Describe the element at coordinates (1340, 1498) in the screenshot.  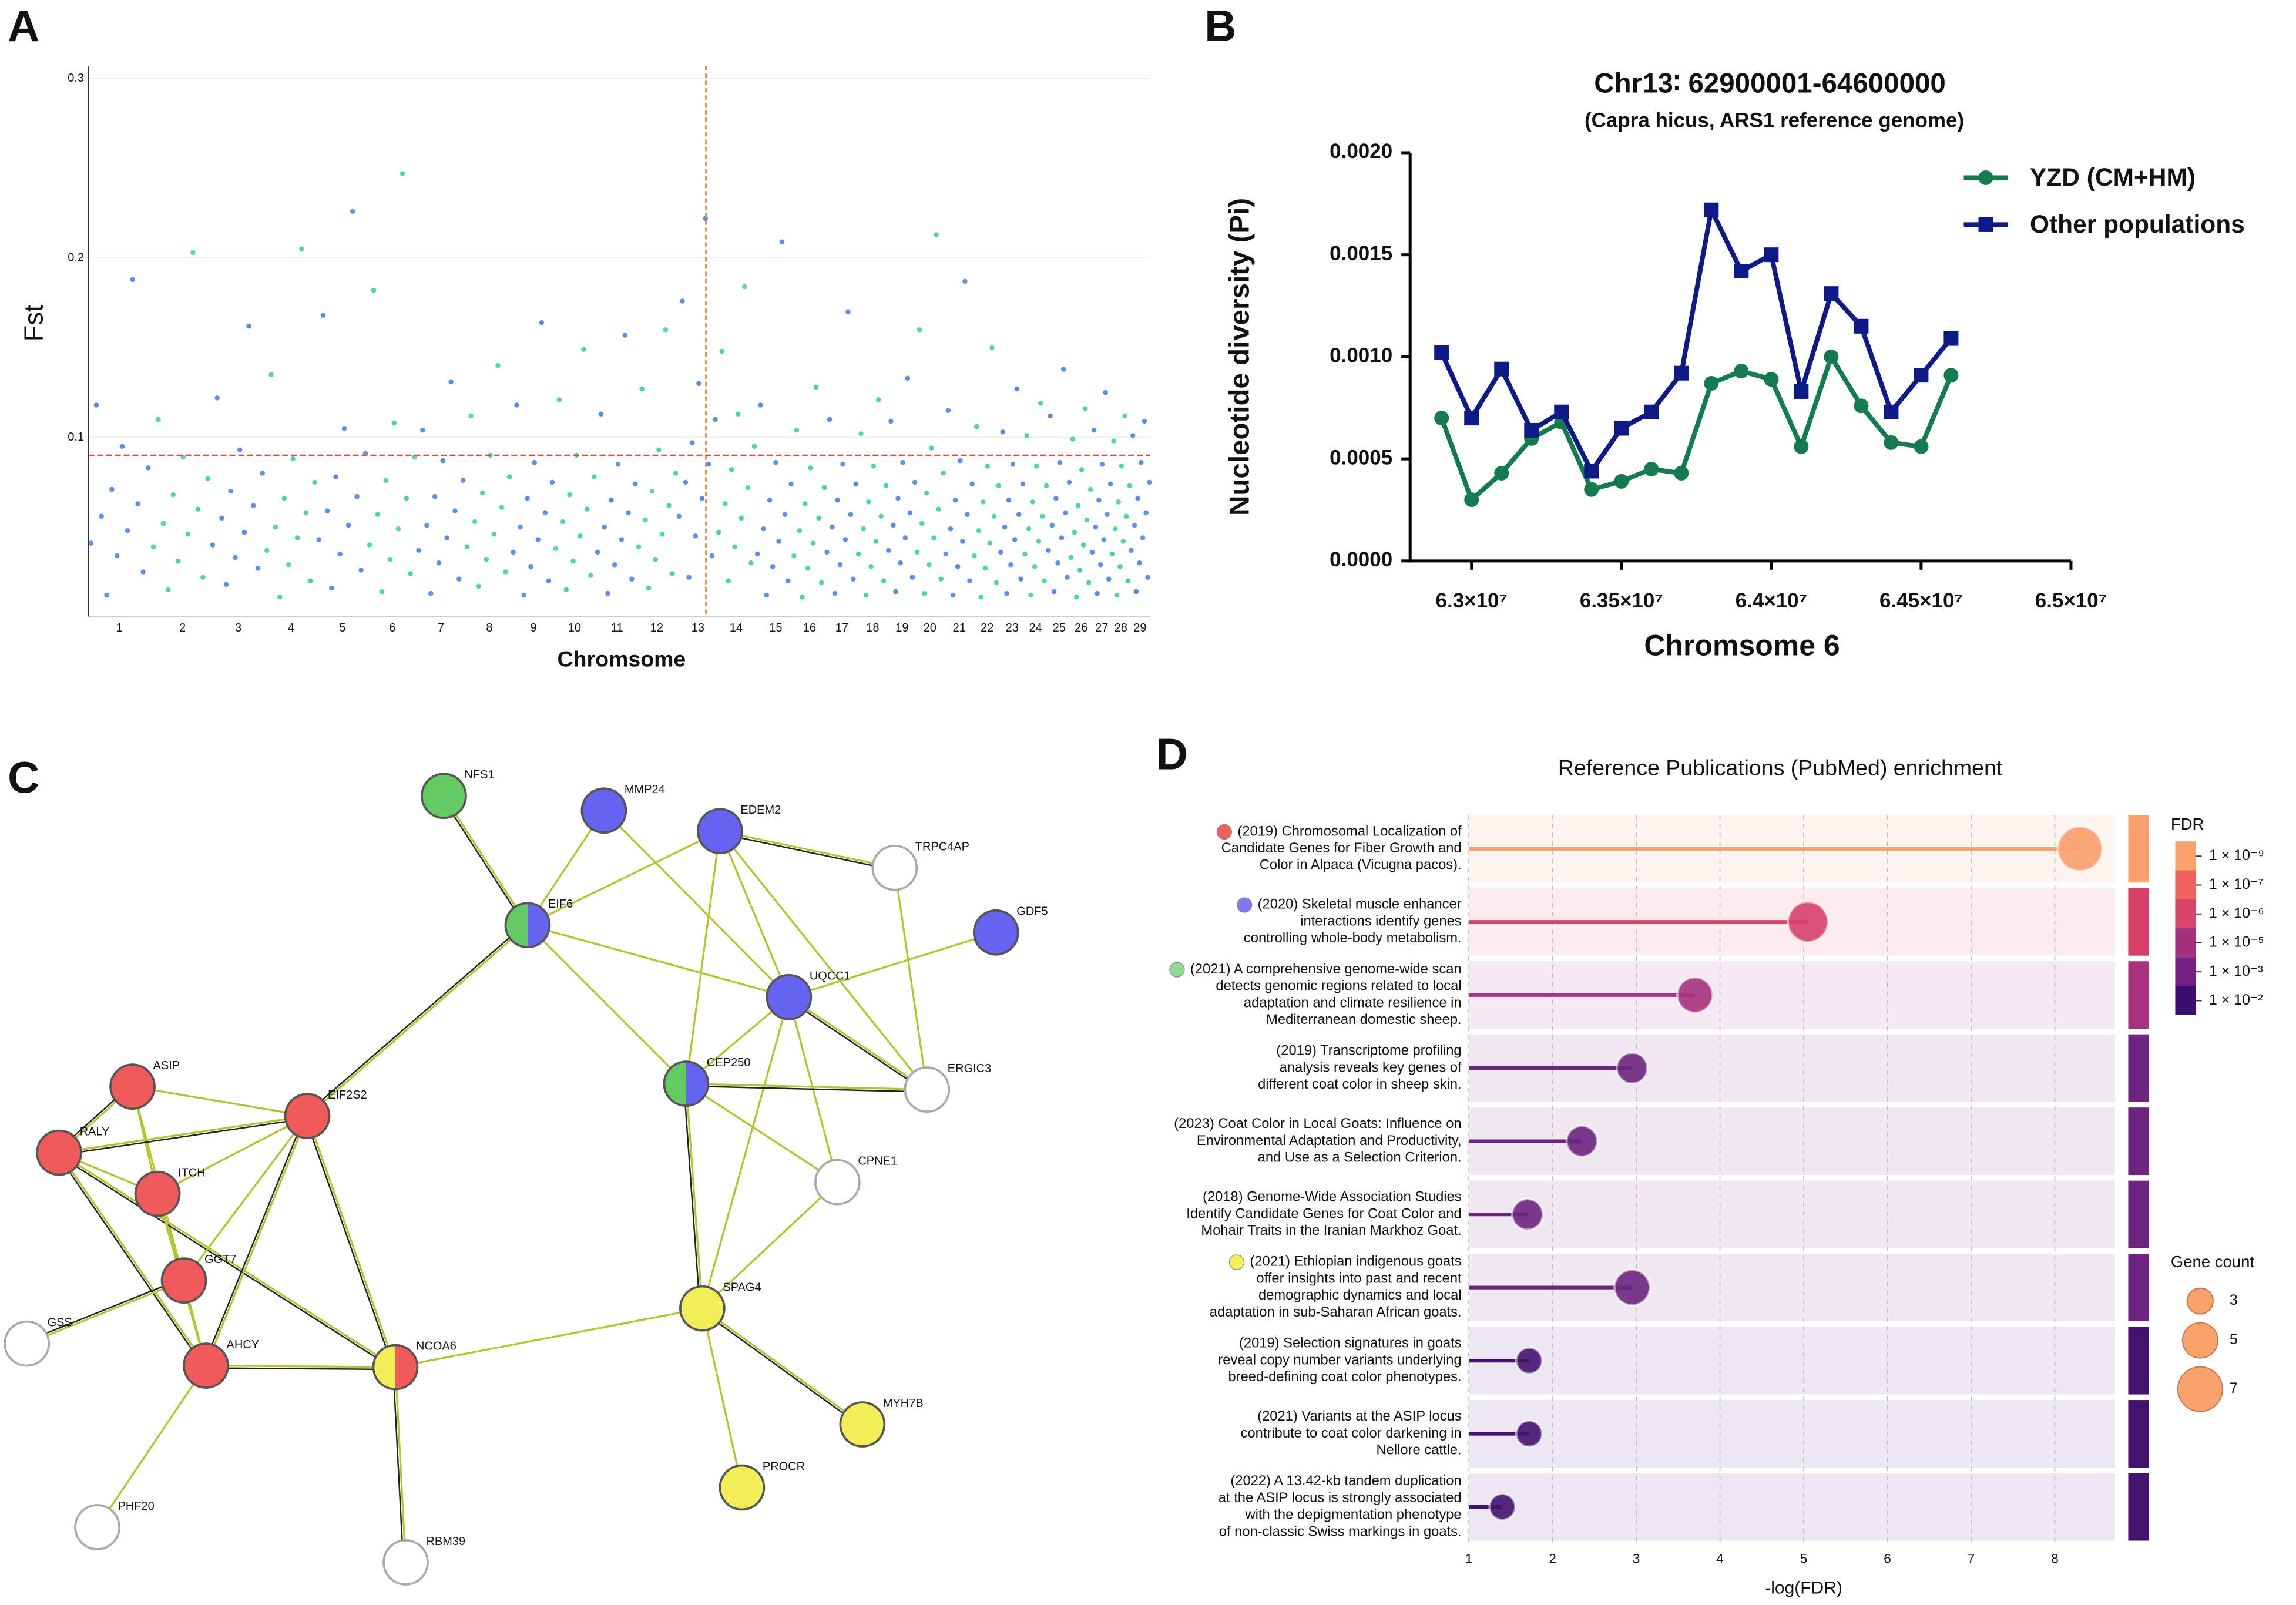
I see `category-label: at the ASIP locus is strongly associated` at that location.